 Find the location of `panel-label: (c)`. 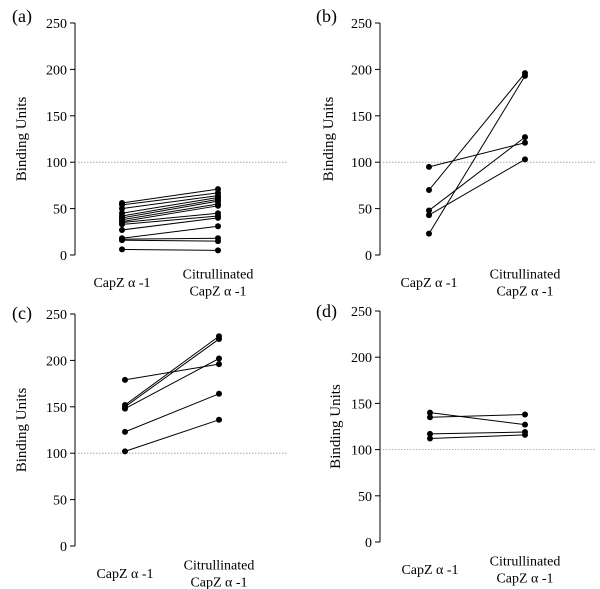

panel-label: (c) is located at coordinates (22, 313).